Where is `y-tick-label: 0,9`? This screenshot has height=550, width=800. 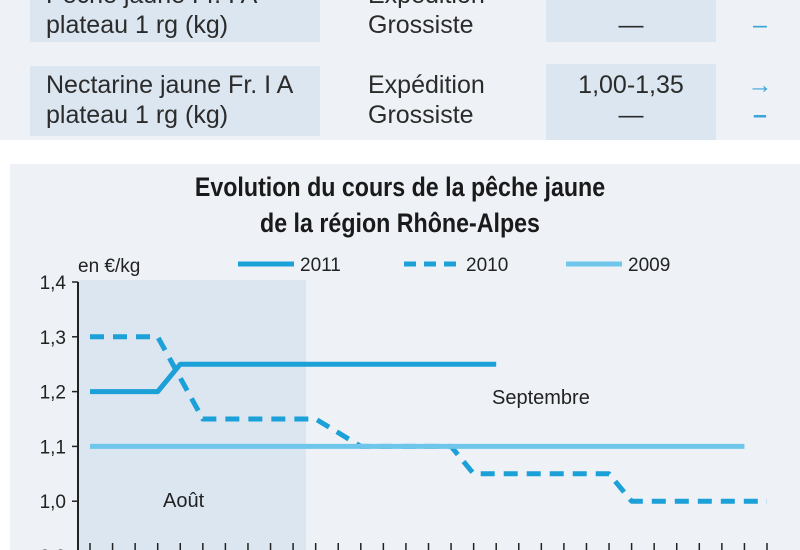 y-tick-label: 0,9 is located at coordinates (53, 548).